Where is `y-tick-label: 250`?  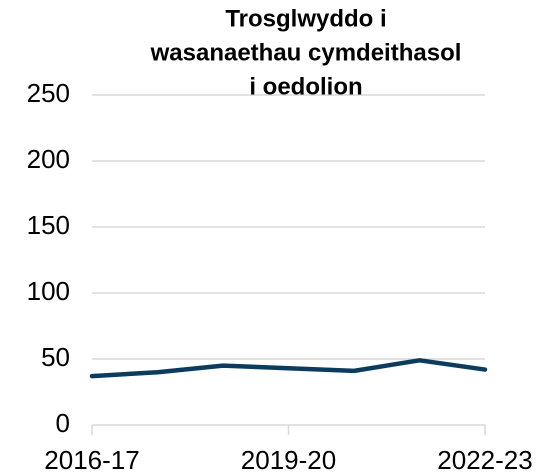 y-tick-label: 250 is located at coordinates (48, 93).